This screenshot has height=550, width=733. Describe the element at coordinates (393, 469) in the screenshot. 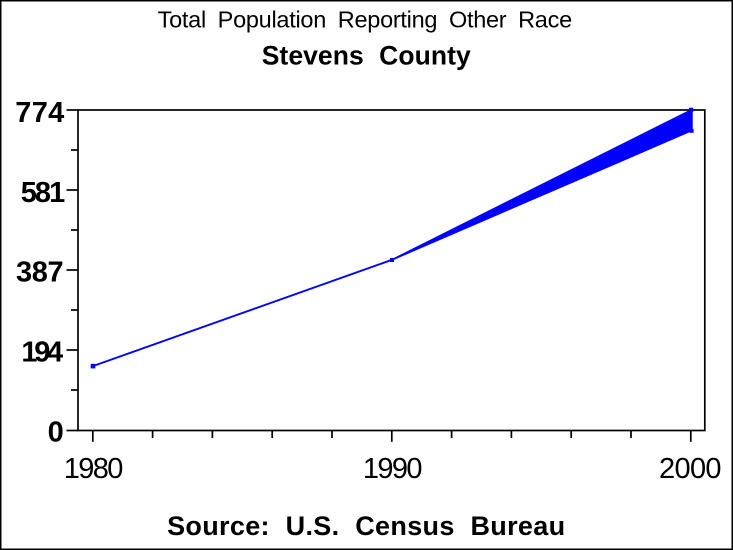

I see `svg-text: 1990` at that location.